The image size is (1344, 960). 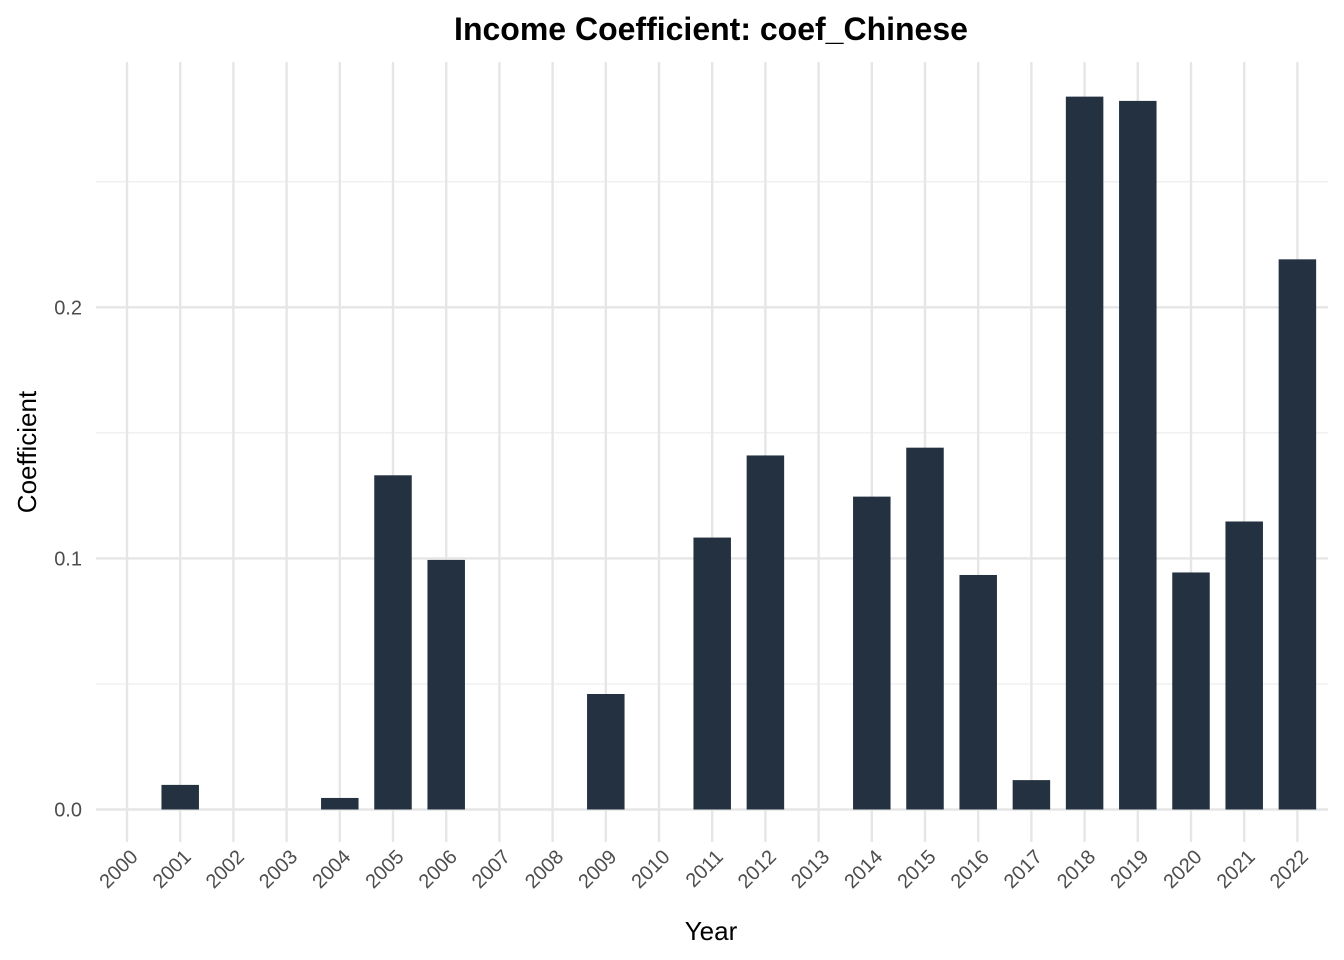 What do you see at coordinates (446, 684) in the screenshot?
I see `bar-2006` at bounding box center [446, 684].